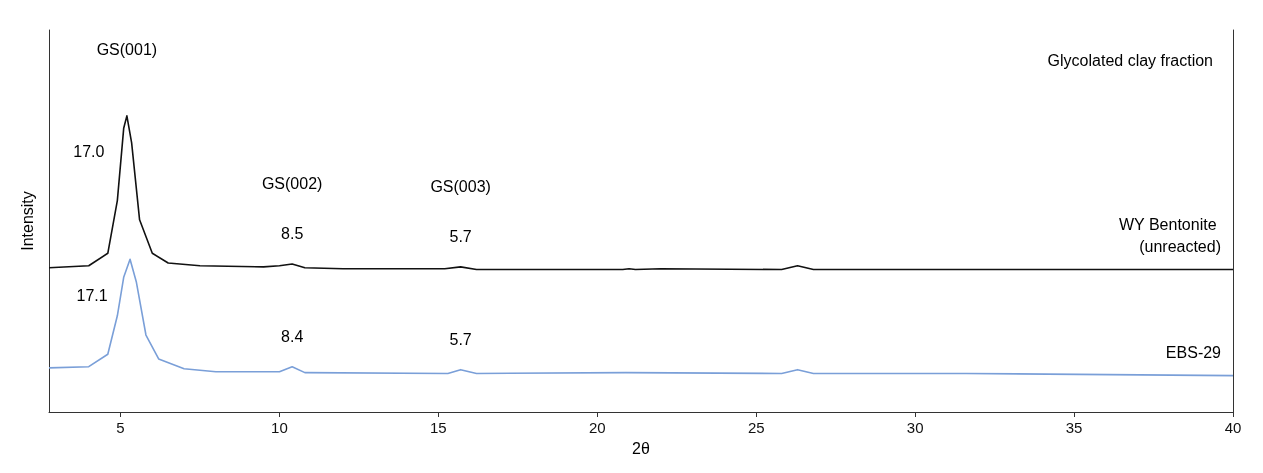 The height and width of the screenshot is (473, 1263). Describe the element at coordinates (438, 427) in the screenshot. I see `x-tick-label: 15` at that location.